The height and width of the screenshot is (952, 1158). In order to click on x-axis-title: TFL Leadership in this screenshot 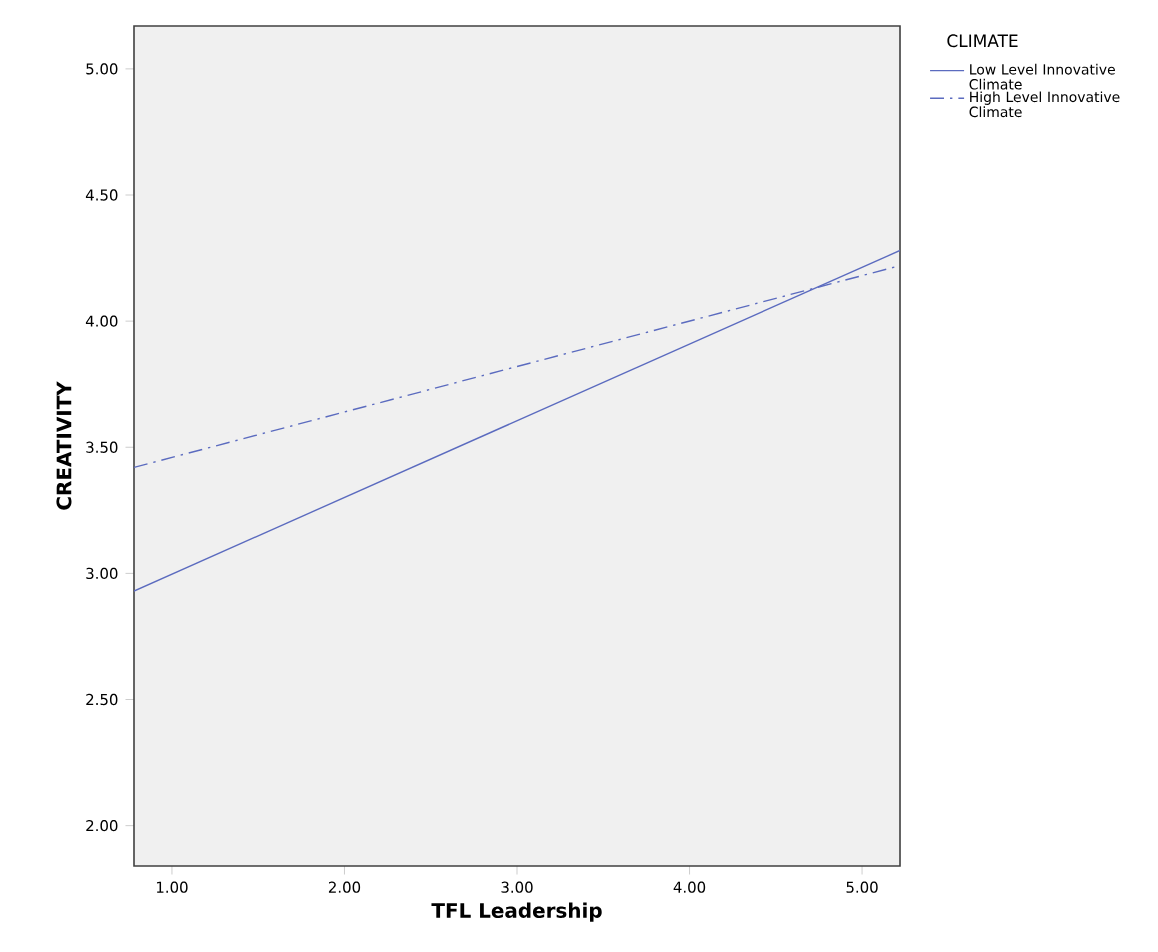, I will do `click(516, 912)`.